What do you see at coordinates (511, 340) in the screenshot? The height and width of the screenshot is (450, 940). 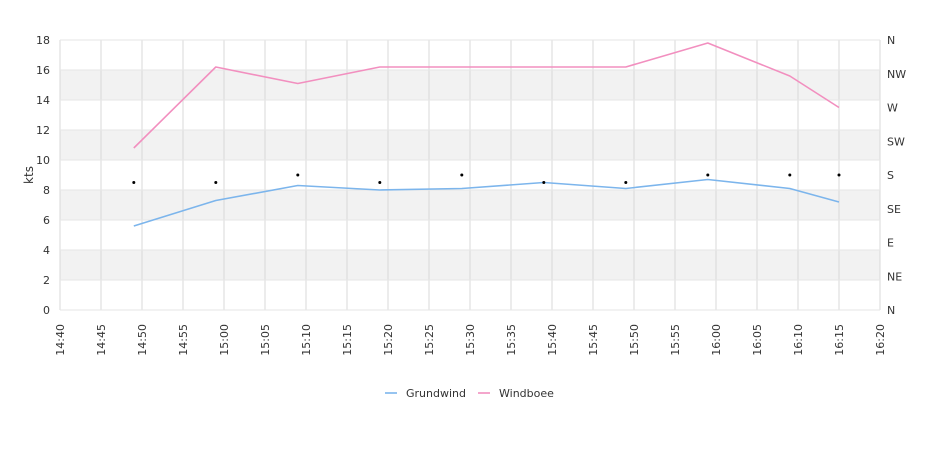 I see `x-tick-label: 15:35` at bounding box center [511, 340].